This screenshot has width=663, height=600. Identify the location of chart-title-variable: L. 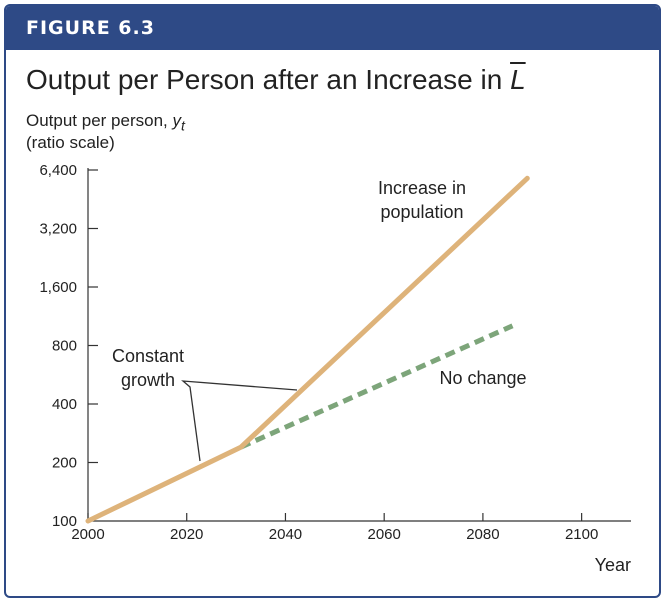
(518, 79).